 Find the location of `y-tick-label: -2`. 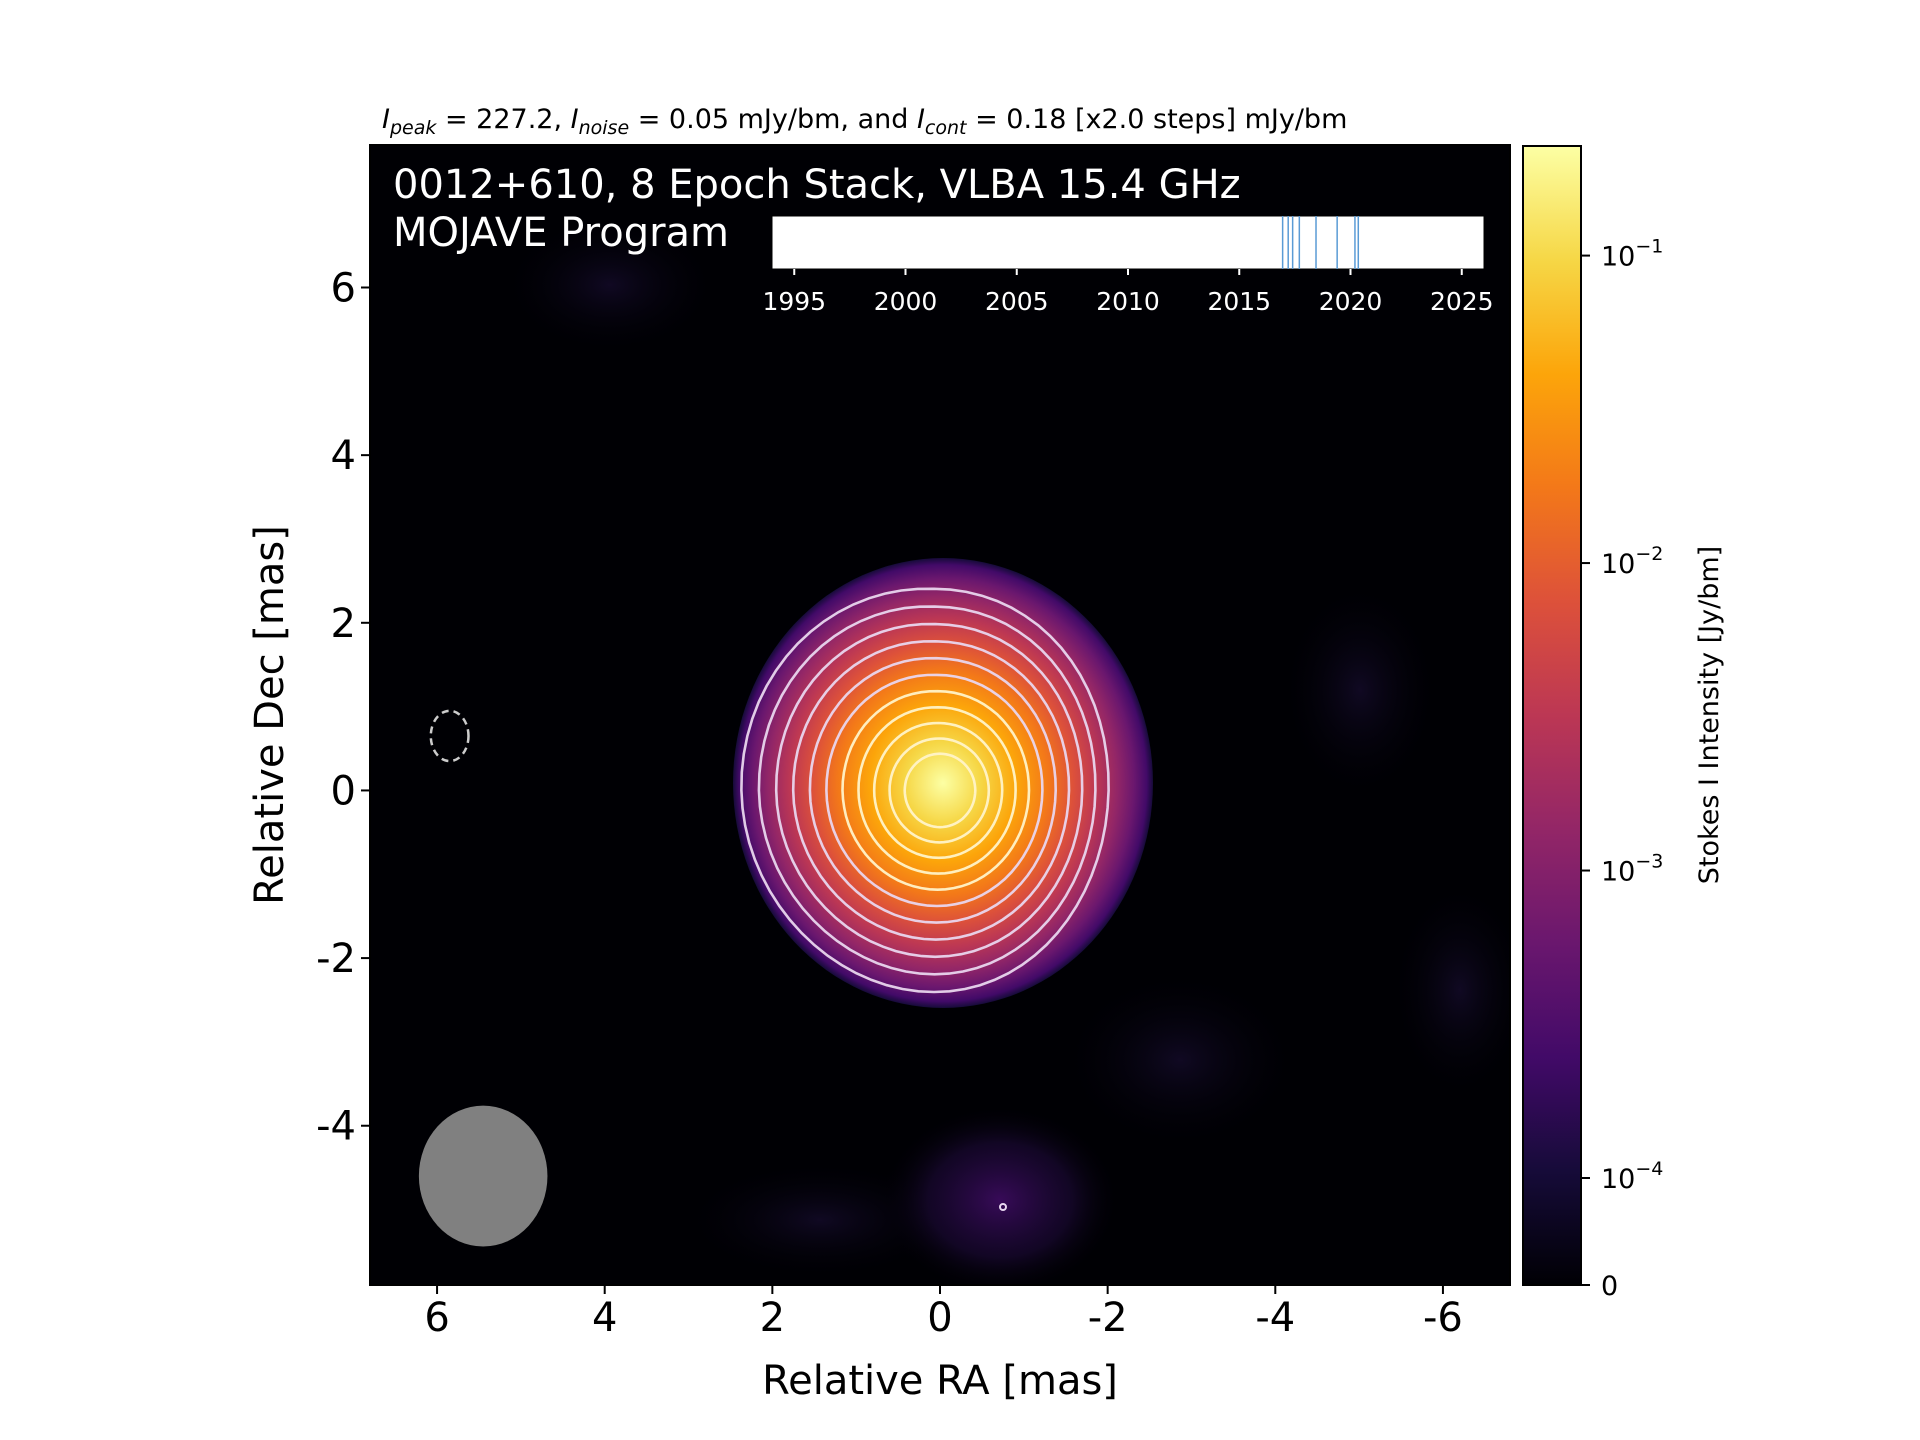

y-tick-label: -2 is located at coordinates (336, 959).